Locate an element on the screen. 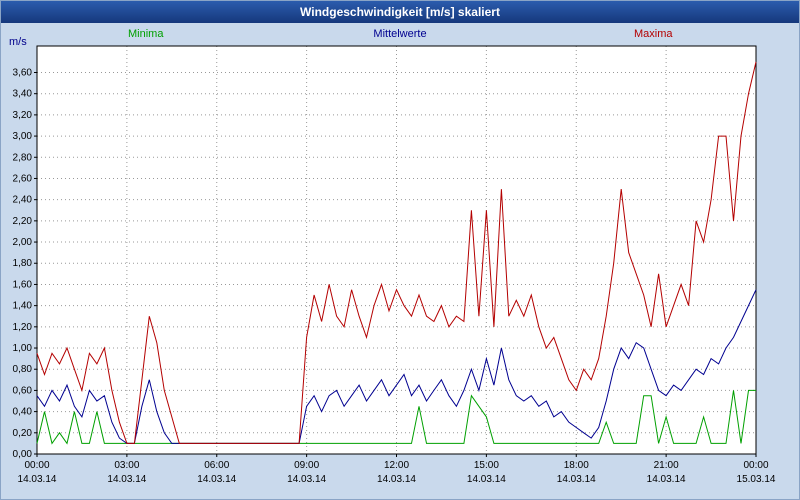 This screenshot has width=800, height=500. y-tick-label: 1,20 is located at coordinates (23, 327).